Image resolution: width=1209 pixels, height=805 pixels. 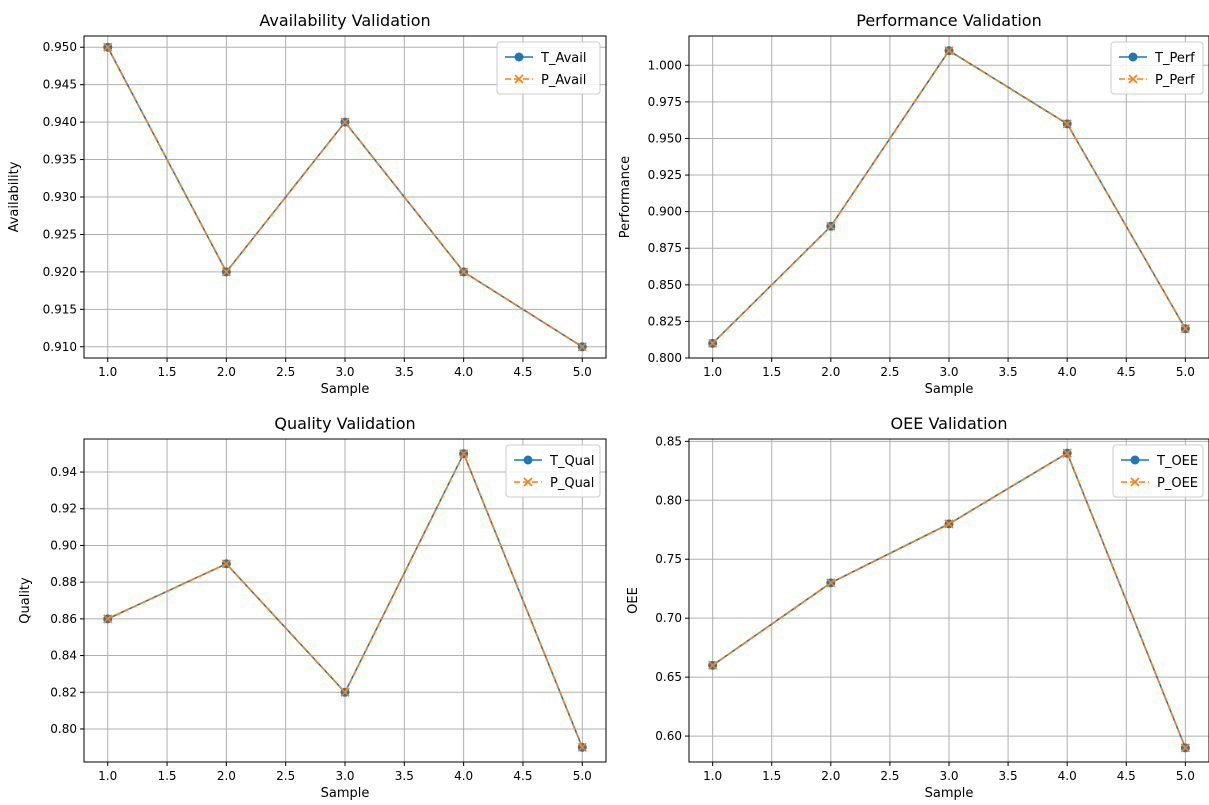 What do you see at coordinates (668, 618) in the screenshot?
I see `y-tick-label: 0.70` at bounding box center [668, 618].